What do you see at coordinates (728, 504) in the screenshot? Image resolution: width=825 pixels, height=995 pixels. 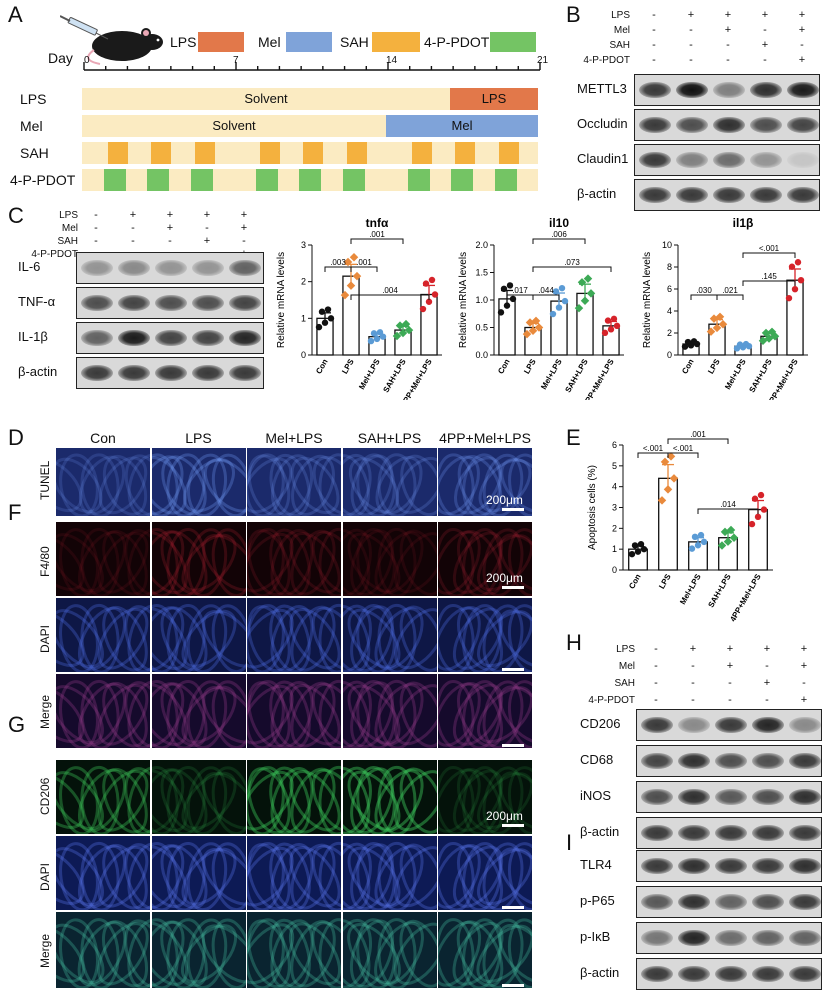 I see `p-value-label: .014` at bounding box center [728, 504].